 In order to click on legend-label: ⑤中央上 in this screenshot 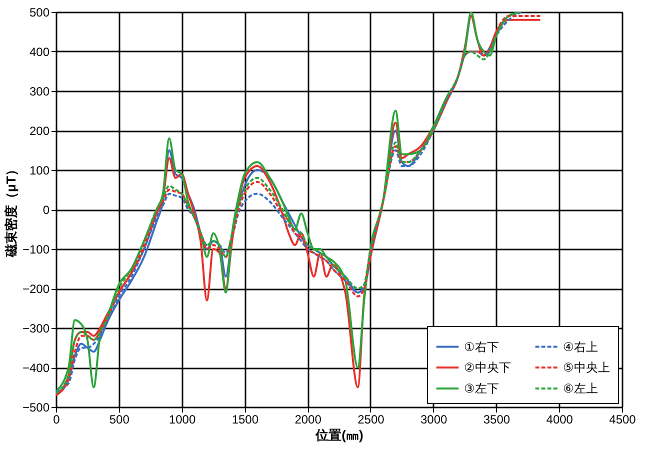, I will do `click(586, 367)`.